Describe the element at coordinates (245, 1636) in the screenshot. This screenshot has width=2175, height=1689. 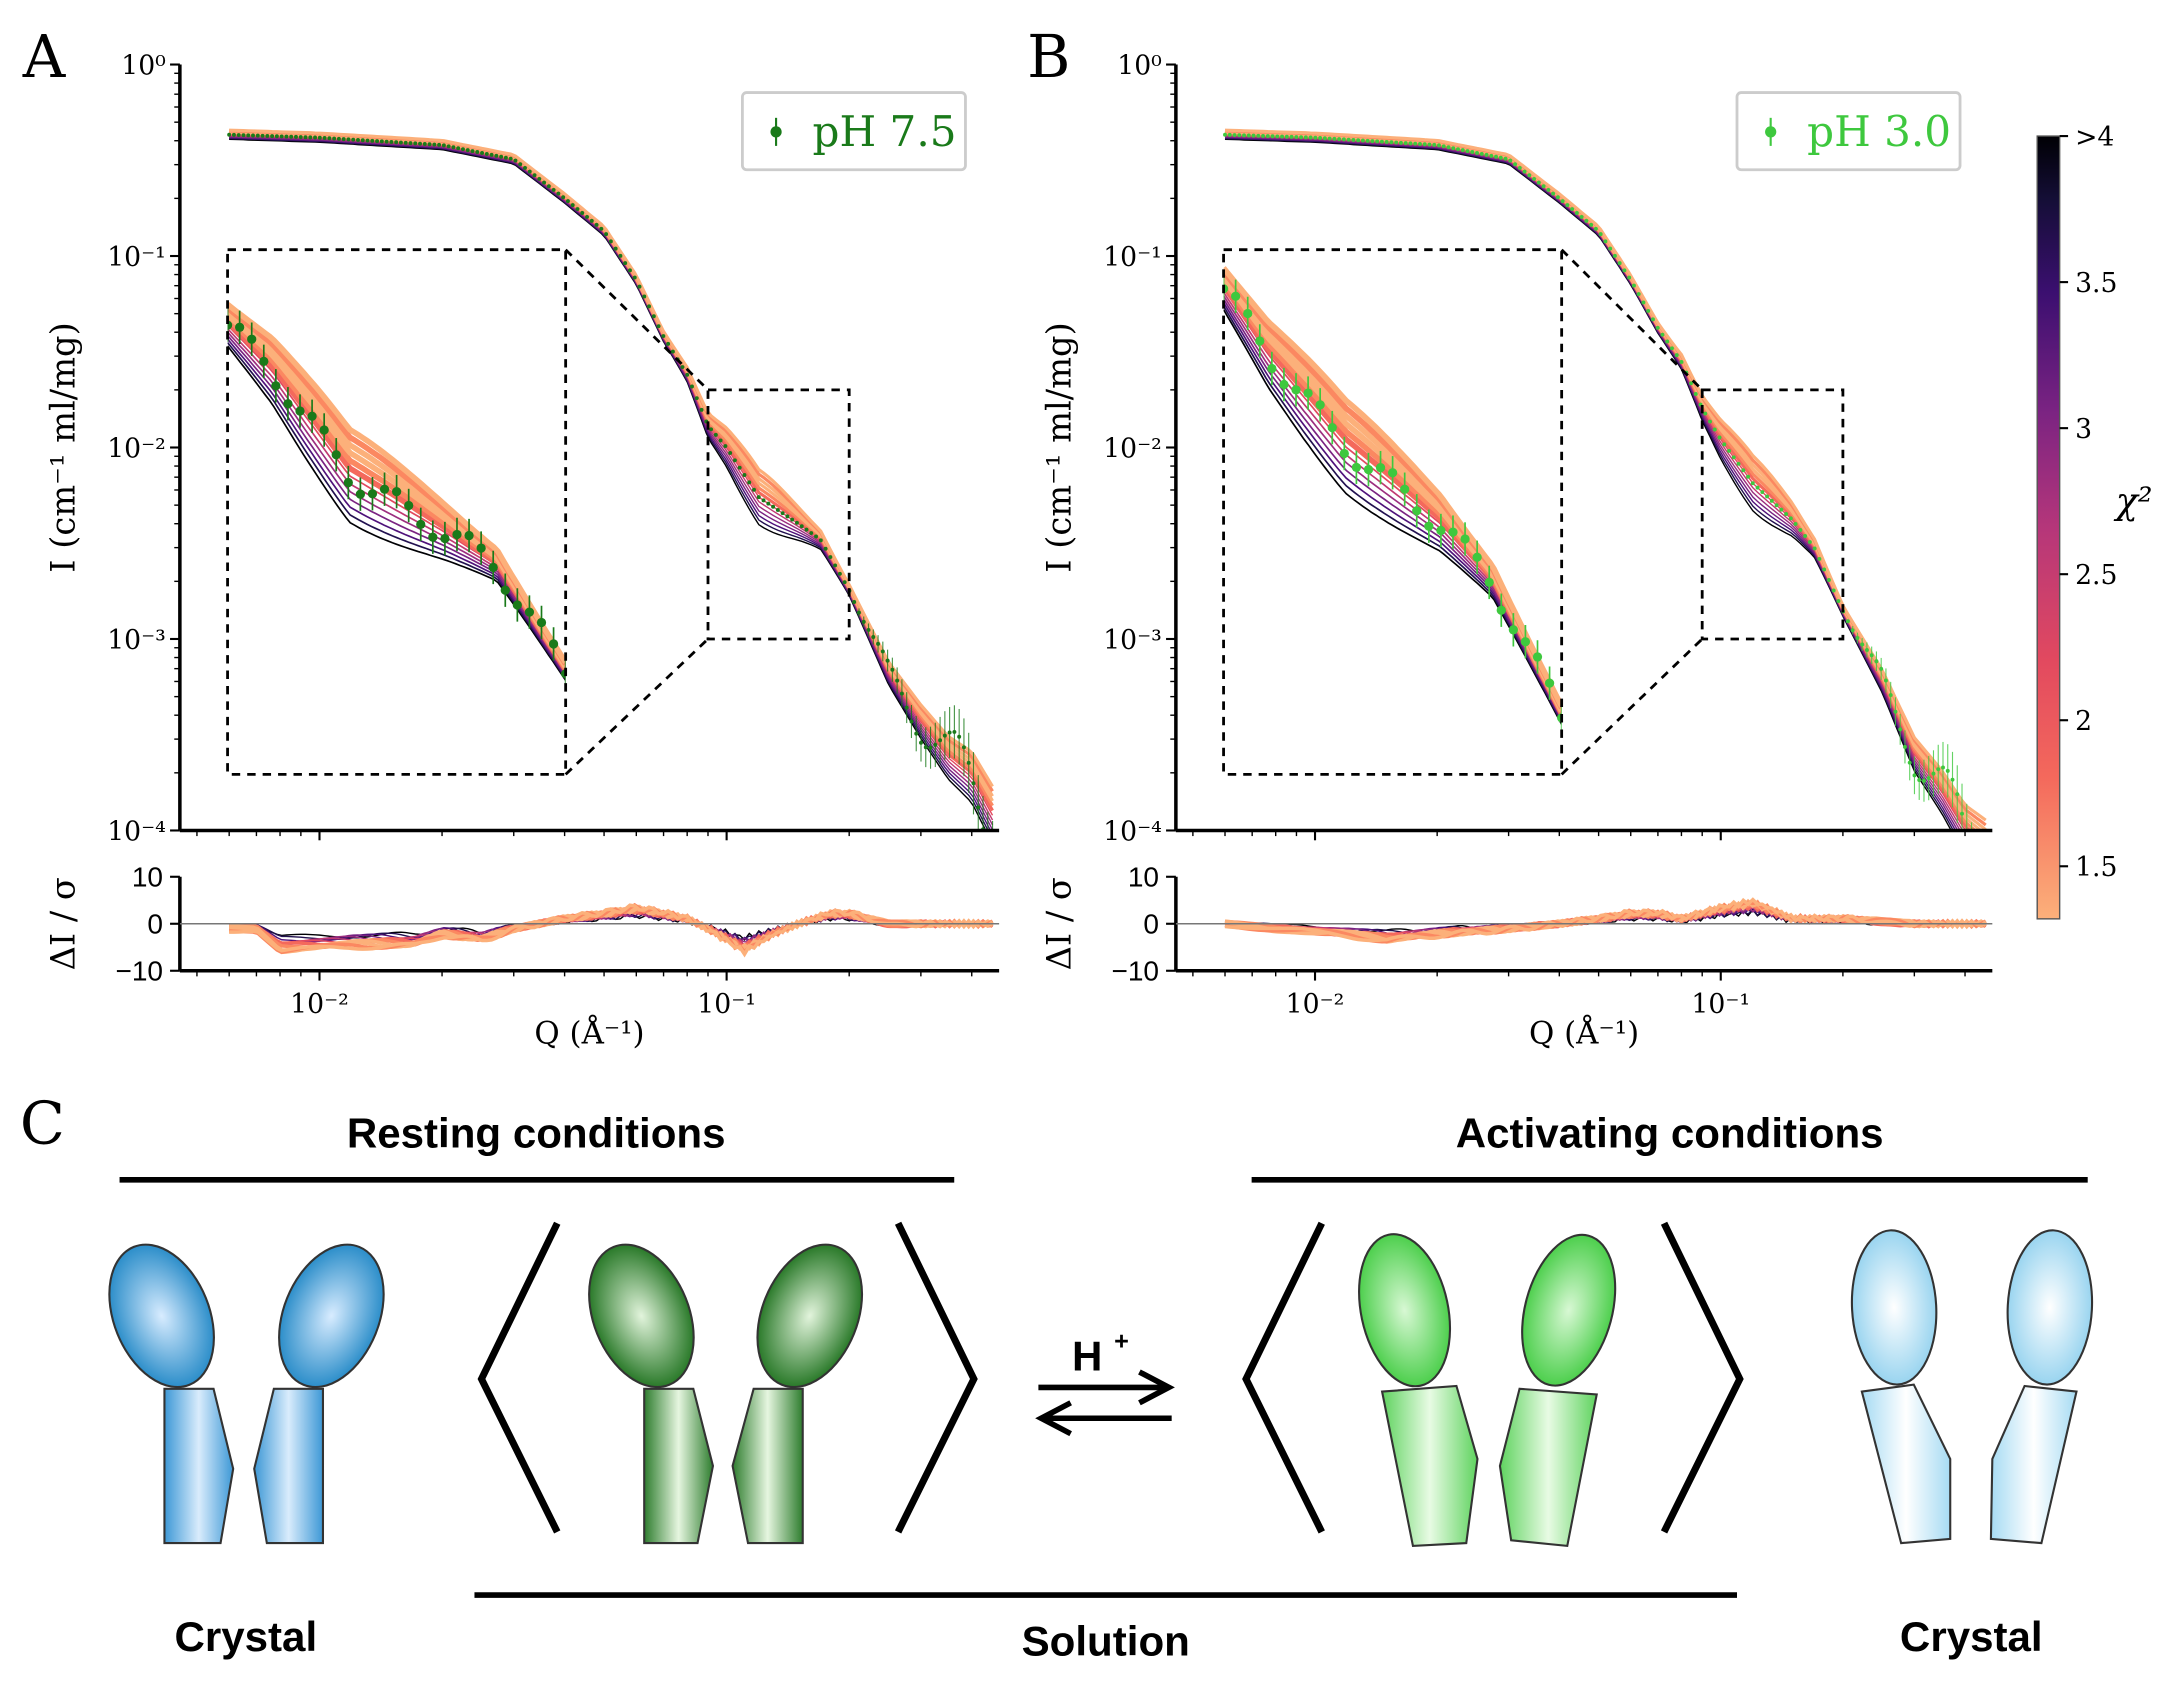
I see `crystal-left-label: Crystal` at that location.